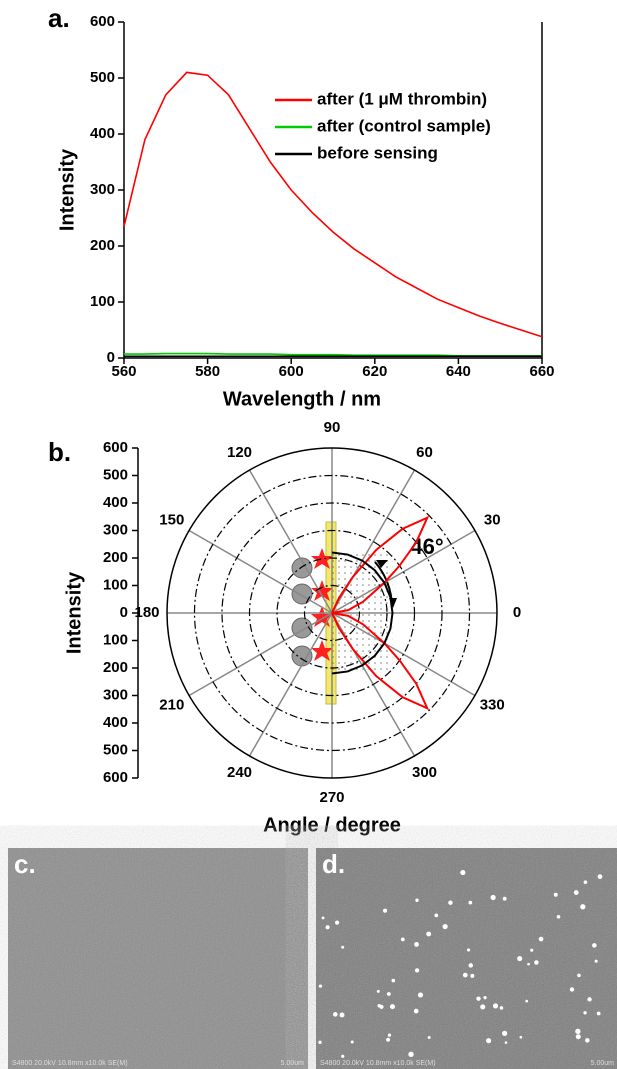 Image resolution: width=617 pixels, height=1069 pixels. I want to click on sem-texture, so click(466, 958).